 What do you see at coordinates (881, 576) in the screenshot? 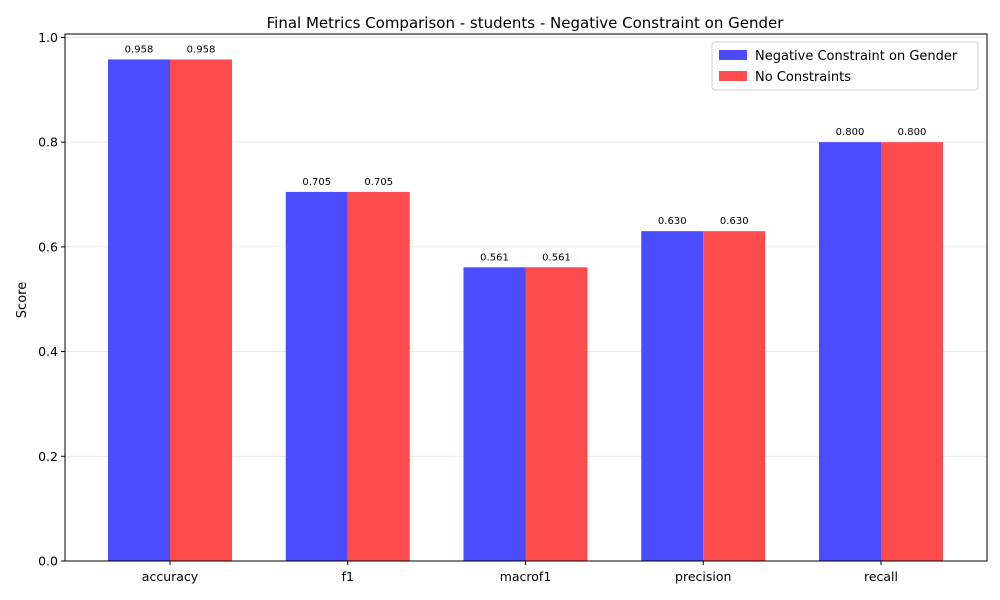
I see `x-tick-label: recall` at bounding box center [881, 576].